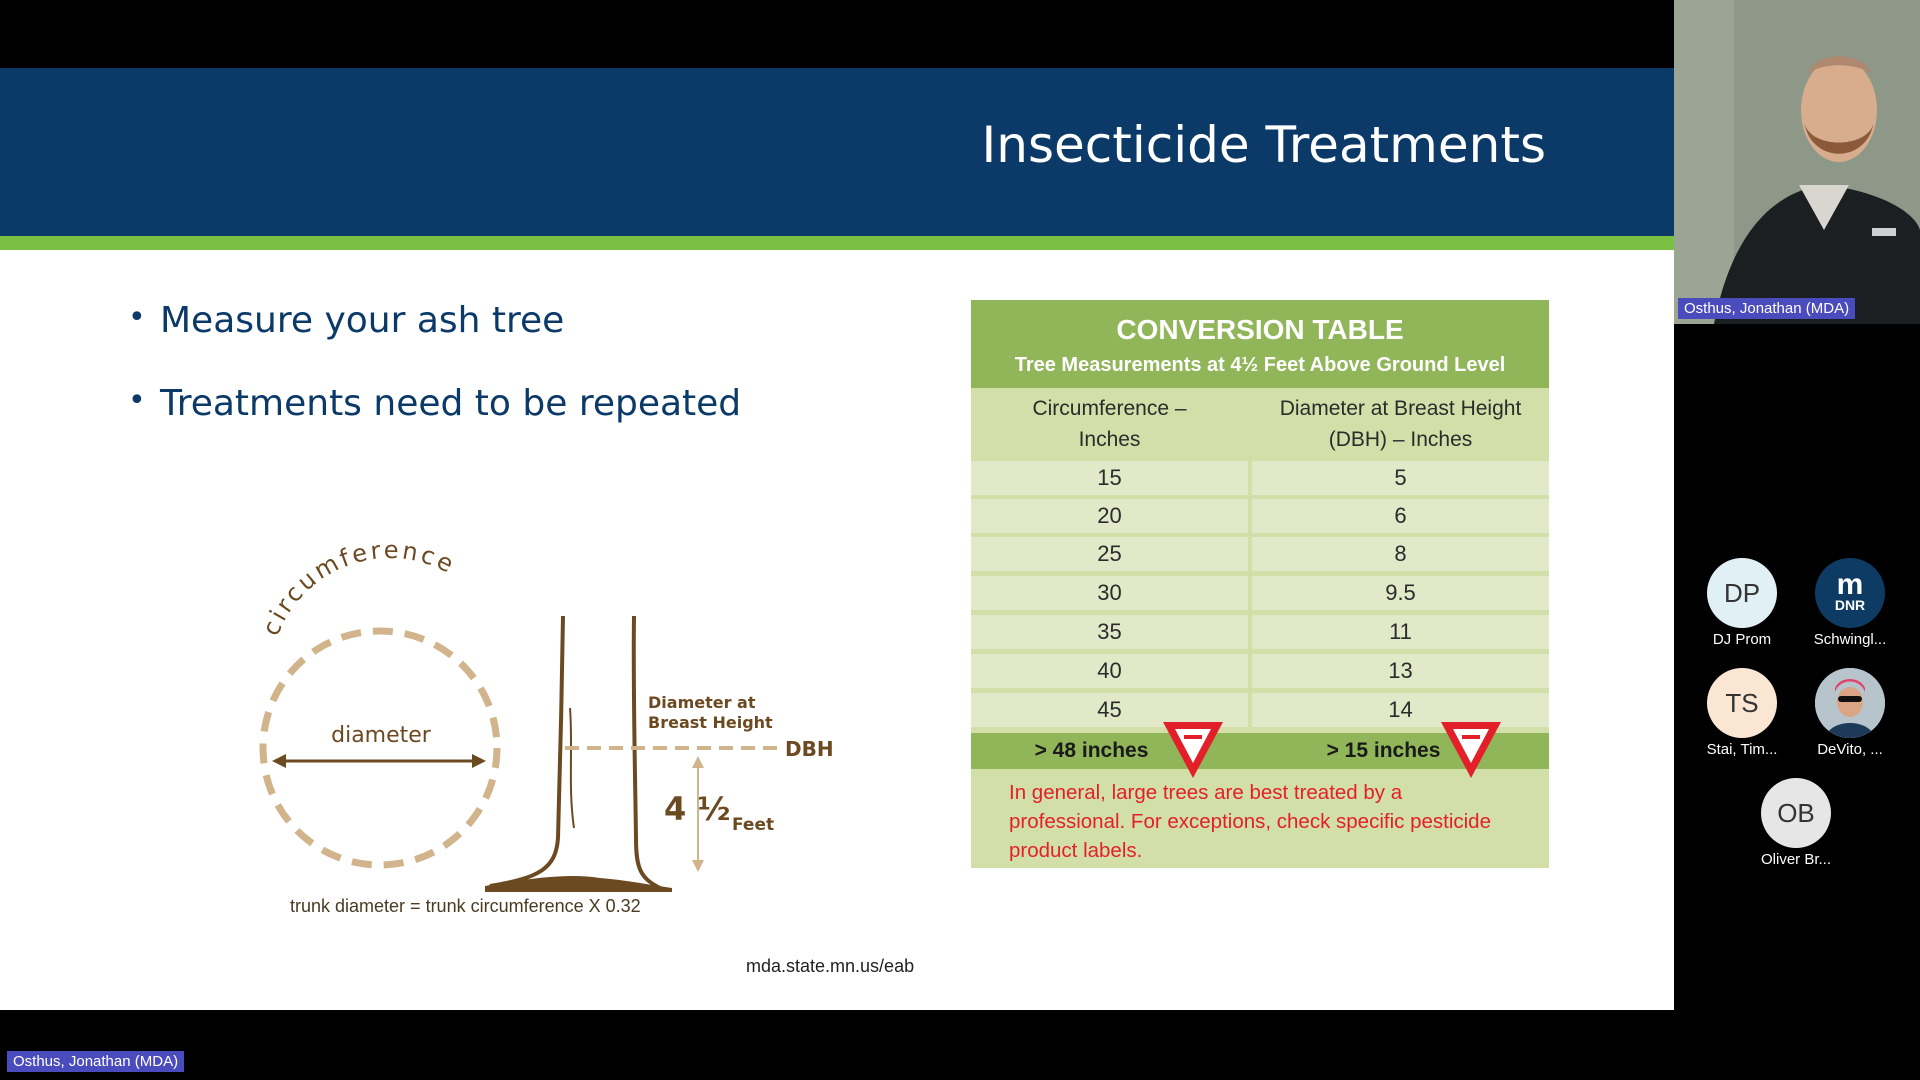 The height and width of the screenshot is (1080, 1920). What do you see at coordinates (1742, 593) in the screenshot?
I see `avatar: DP` at bounding box center [1742, 593].